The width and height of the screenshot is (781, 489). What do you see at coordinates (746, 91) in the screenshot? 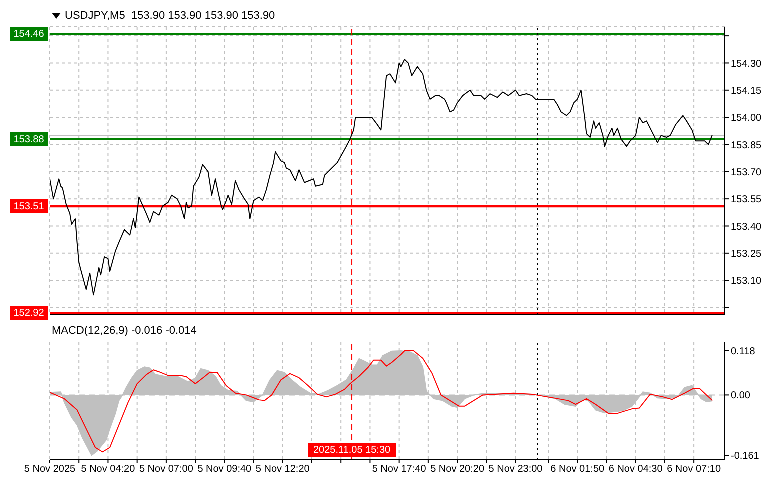
I see `y-tick-label: 154.15` at bounding box center [746, 91].